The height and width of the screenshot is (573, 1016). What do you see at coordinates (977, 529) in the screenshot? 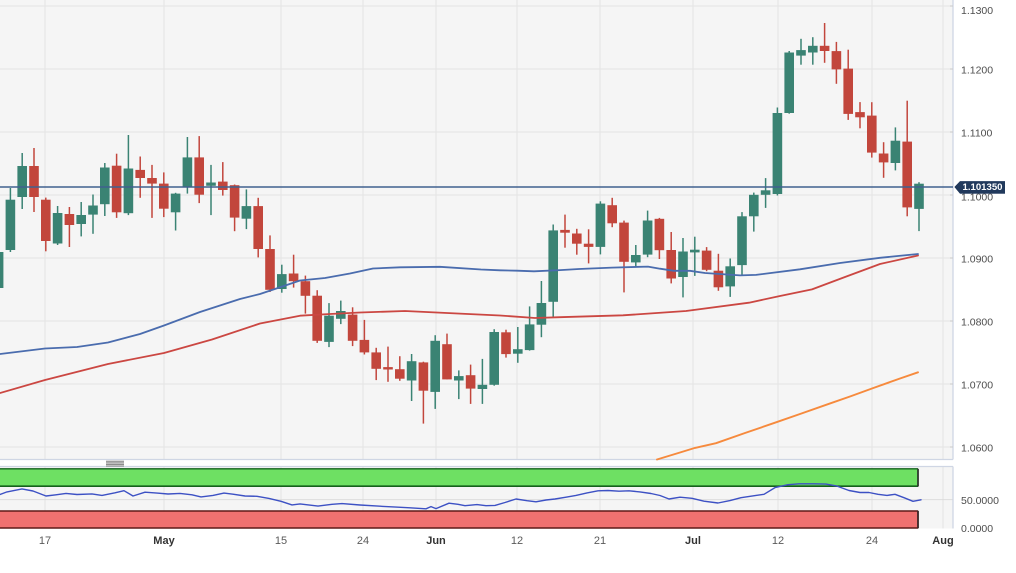
I see `svg-text: 0.0000` at bounding box center [977, 529].